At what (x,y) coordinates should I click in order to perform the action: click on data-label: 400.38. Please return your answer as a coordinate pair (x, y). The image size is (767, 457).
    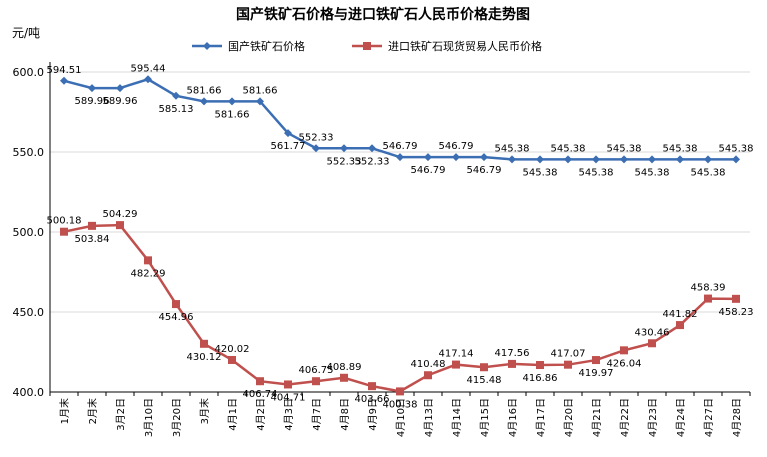
    Looking at the image, I should click on (400, 404).